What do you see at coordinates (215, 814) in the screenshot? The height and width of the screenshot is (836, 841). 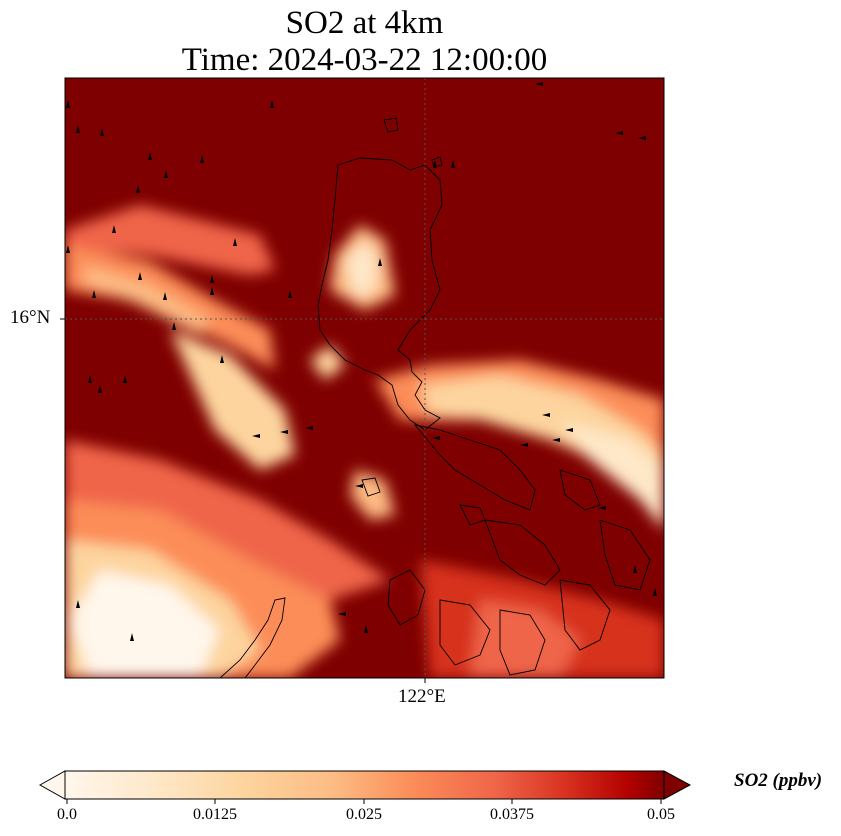 I see `colorbar-tick-label: 0.0125` at bounding box center [215, 814].